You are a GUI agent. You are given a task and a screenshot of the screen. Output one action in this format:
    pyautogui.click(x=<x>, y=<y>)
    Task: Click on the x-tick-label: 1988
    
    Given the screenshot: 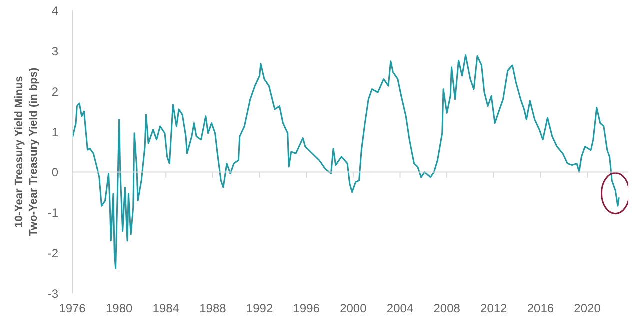 What is the action you would take?
    pyautogui.click(x=213, y=309)
    